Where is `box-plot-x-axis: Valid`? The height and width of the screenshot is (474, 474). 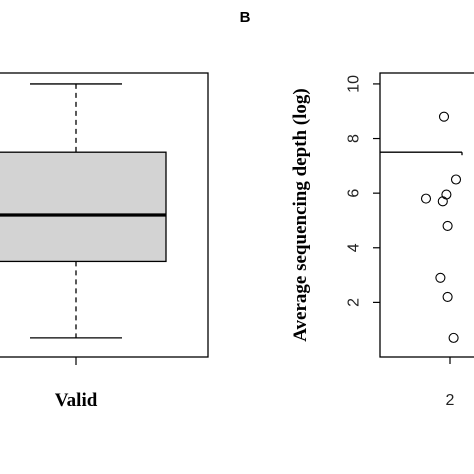 box-plot-x-axis: Valid is located at coordinates (76, 384).